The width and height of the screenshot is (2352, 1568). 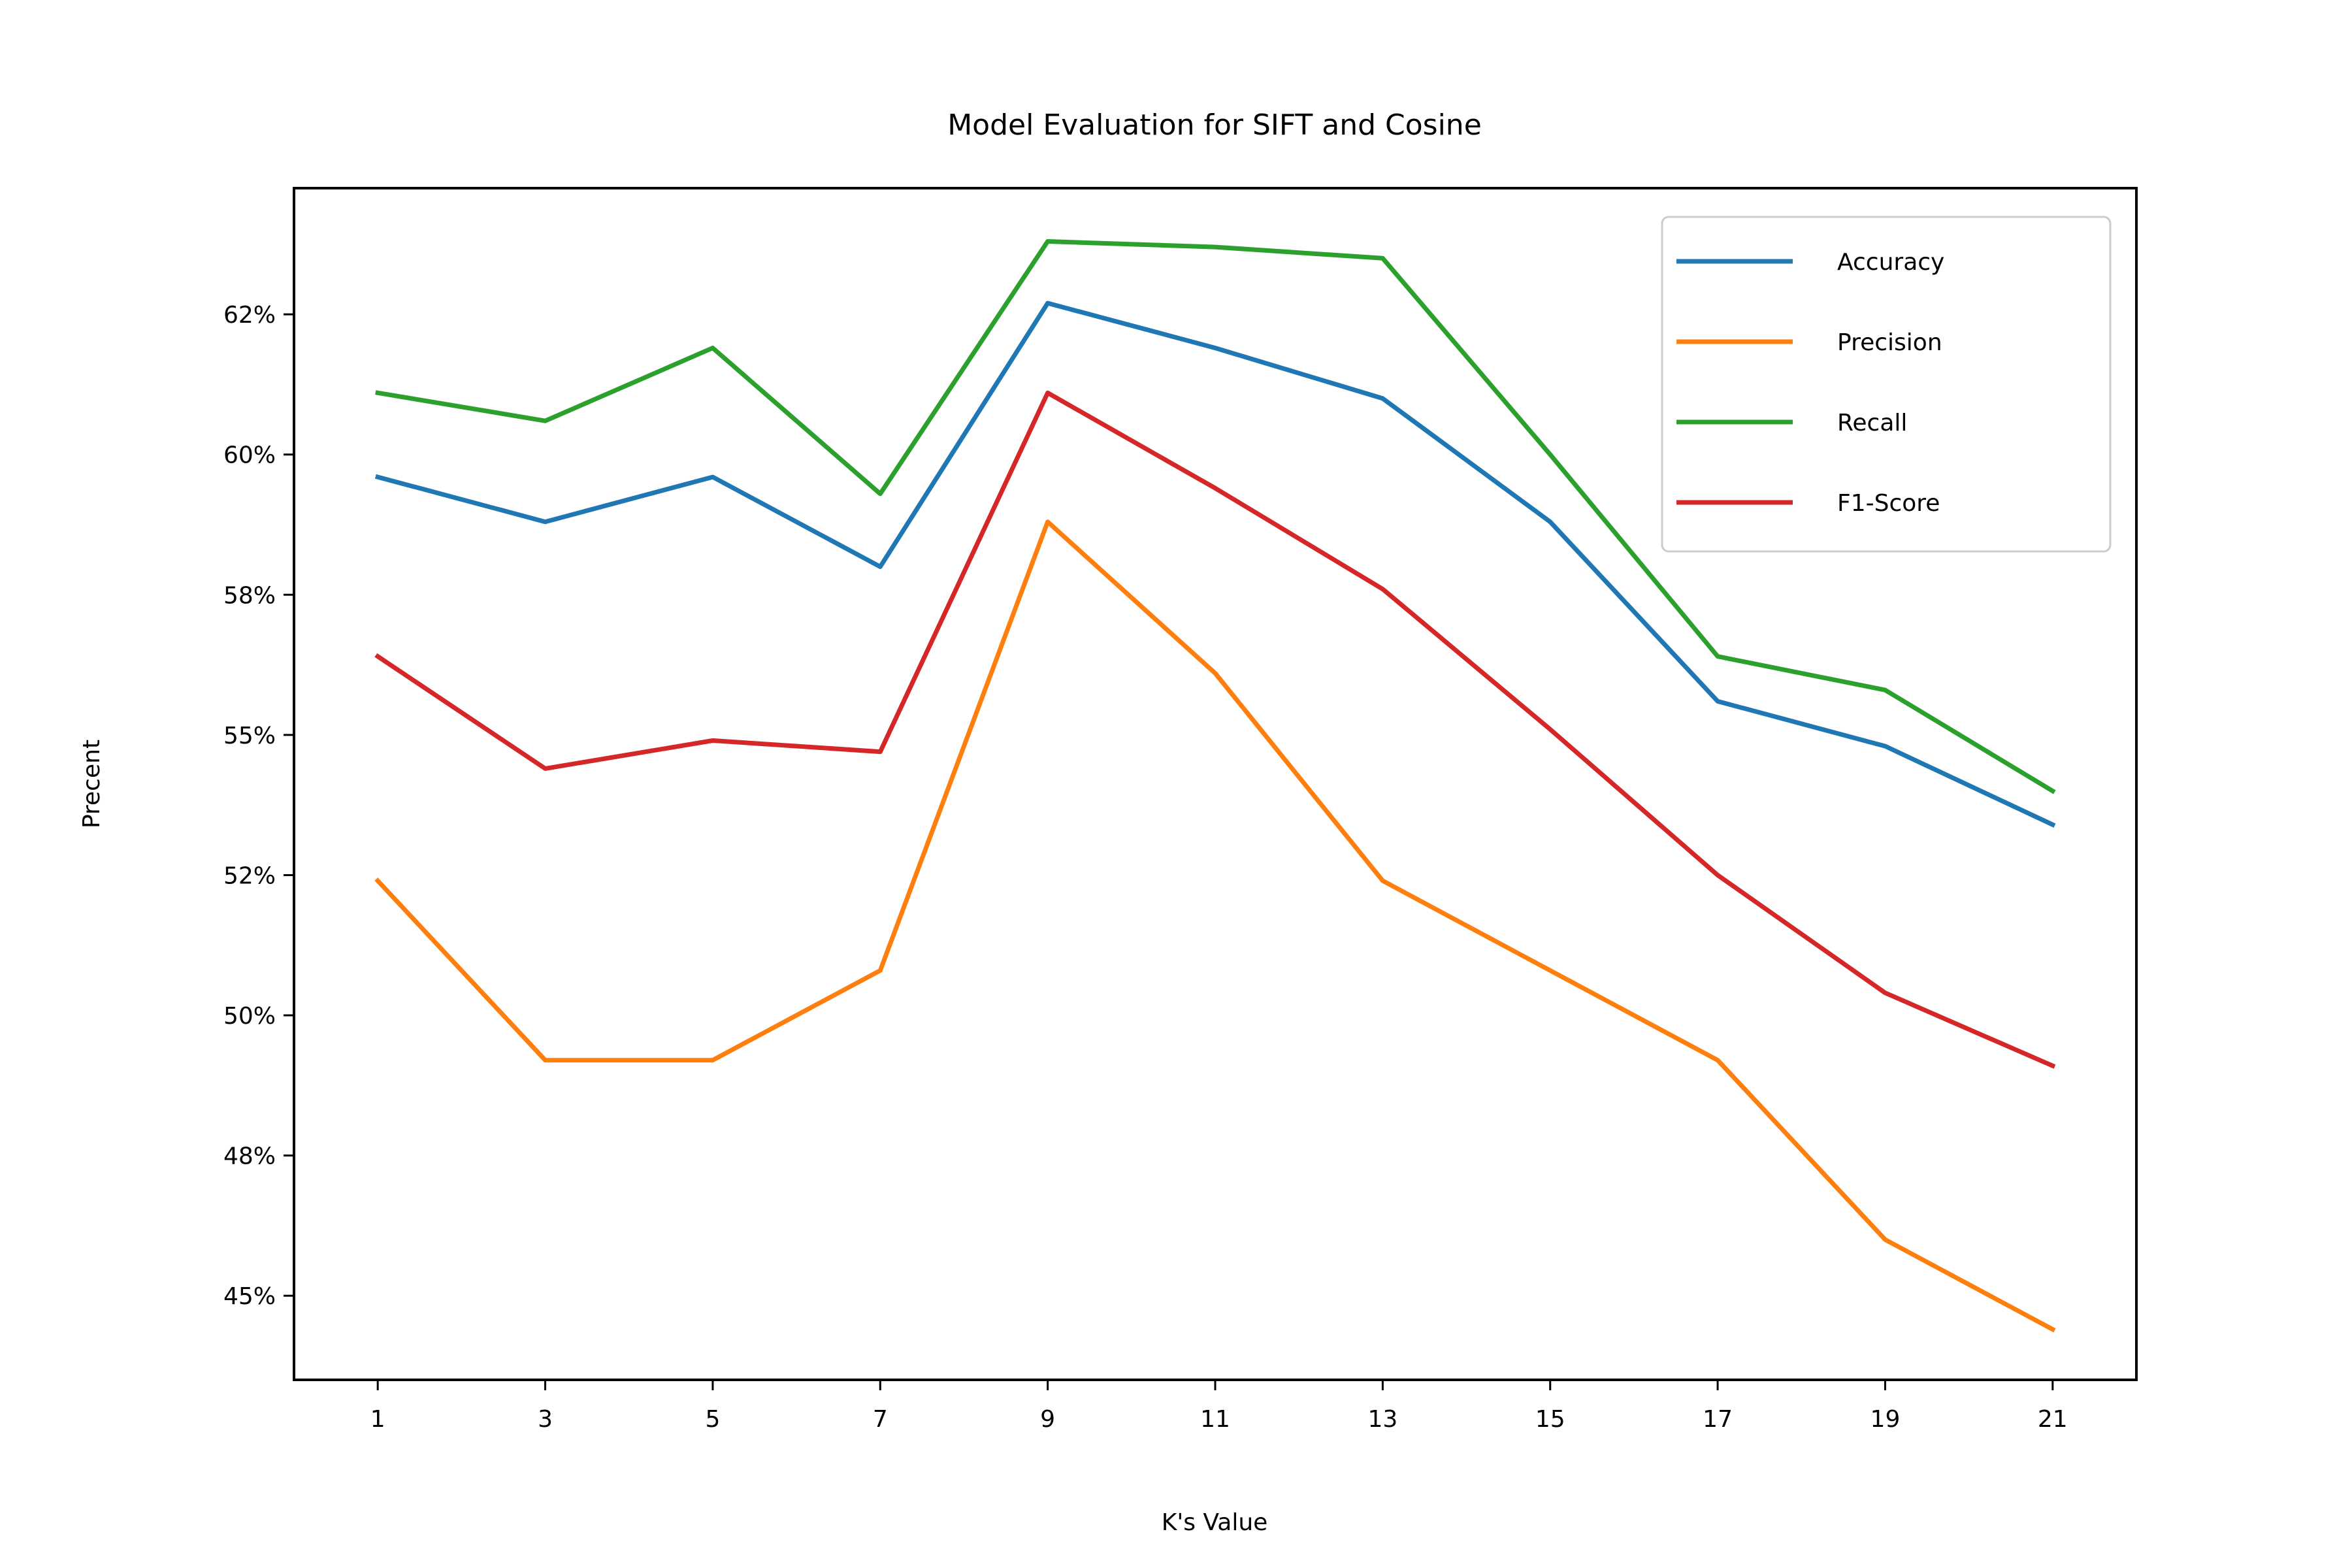 I want to click on y-tick-label: 48%, so click(x=249, y=1156).